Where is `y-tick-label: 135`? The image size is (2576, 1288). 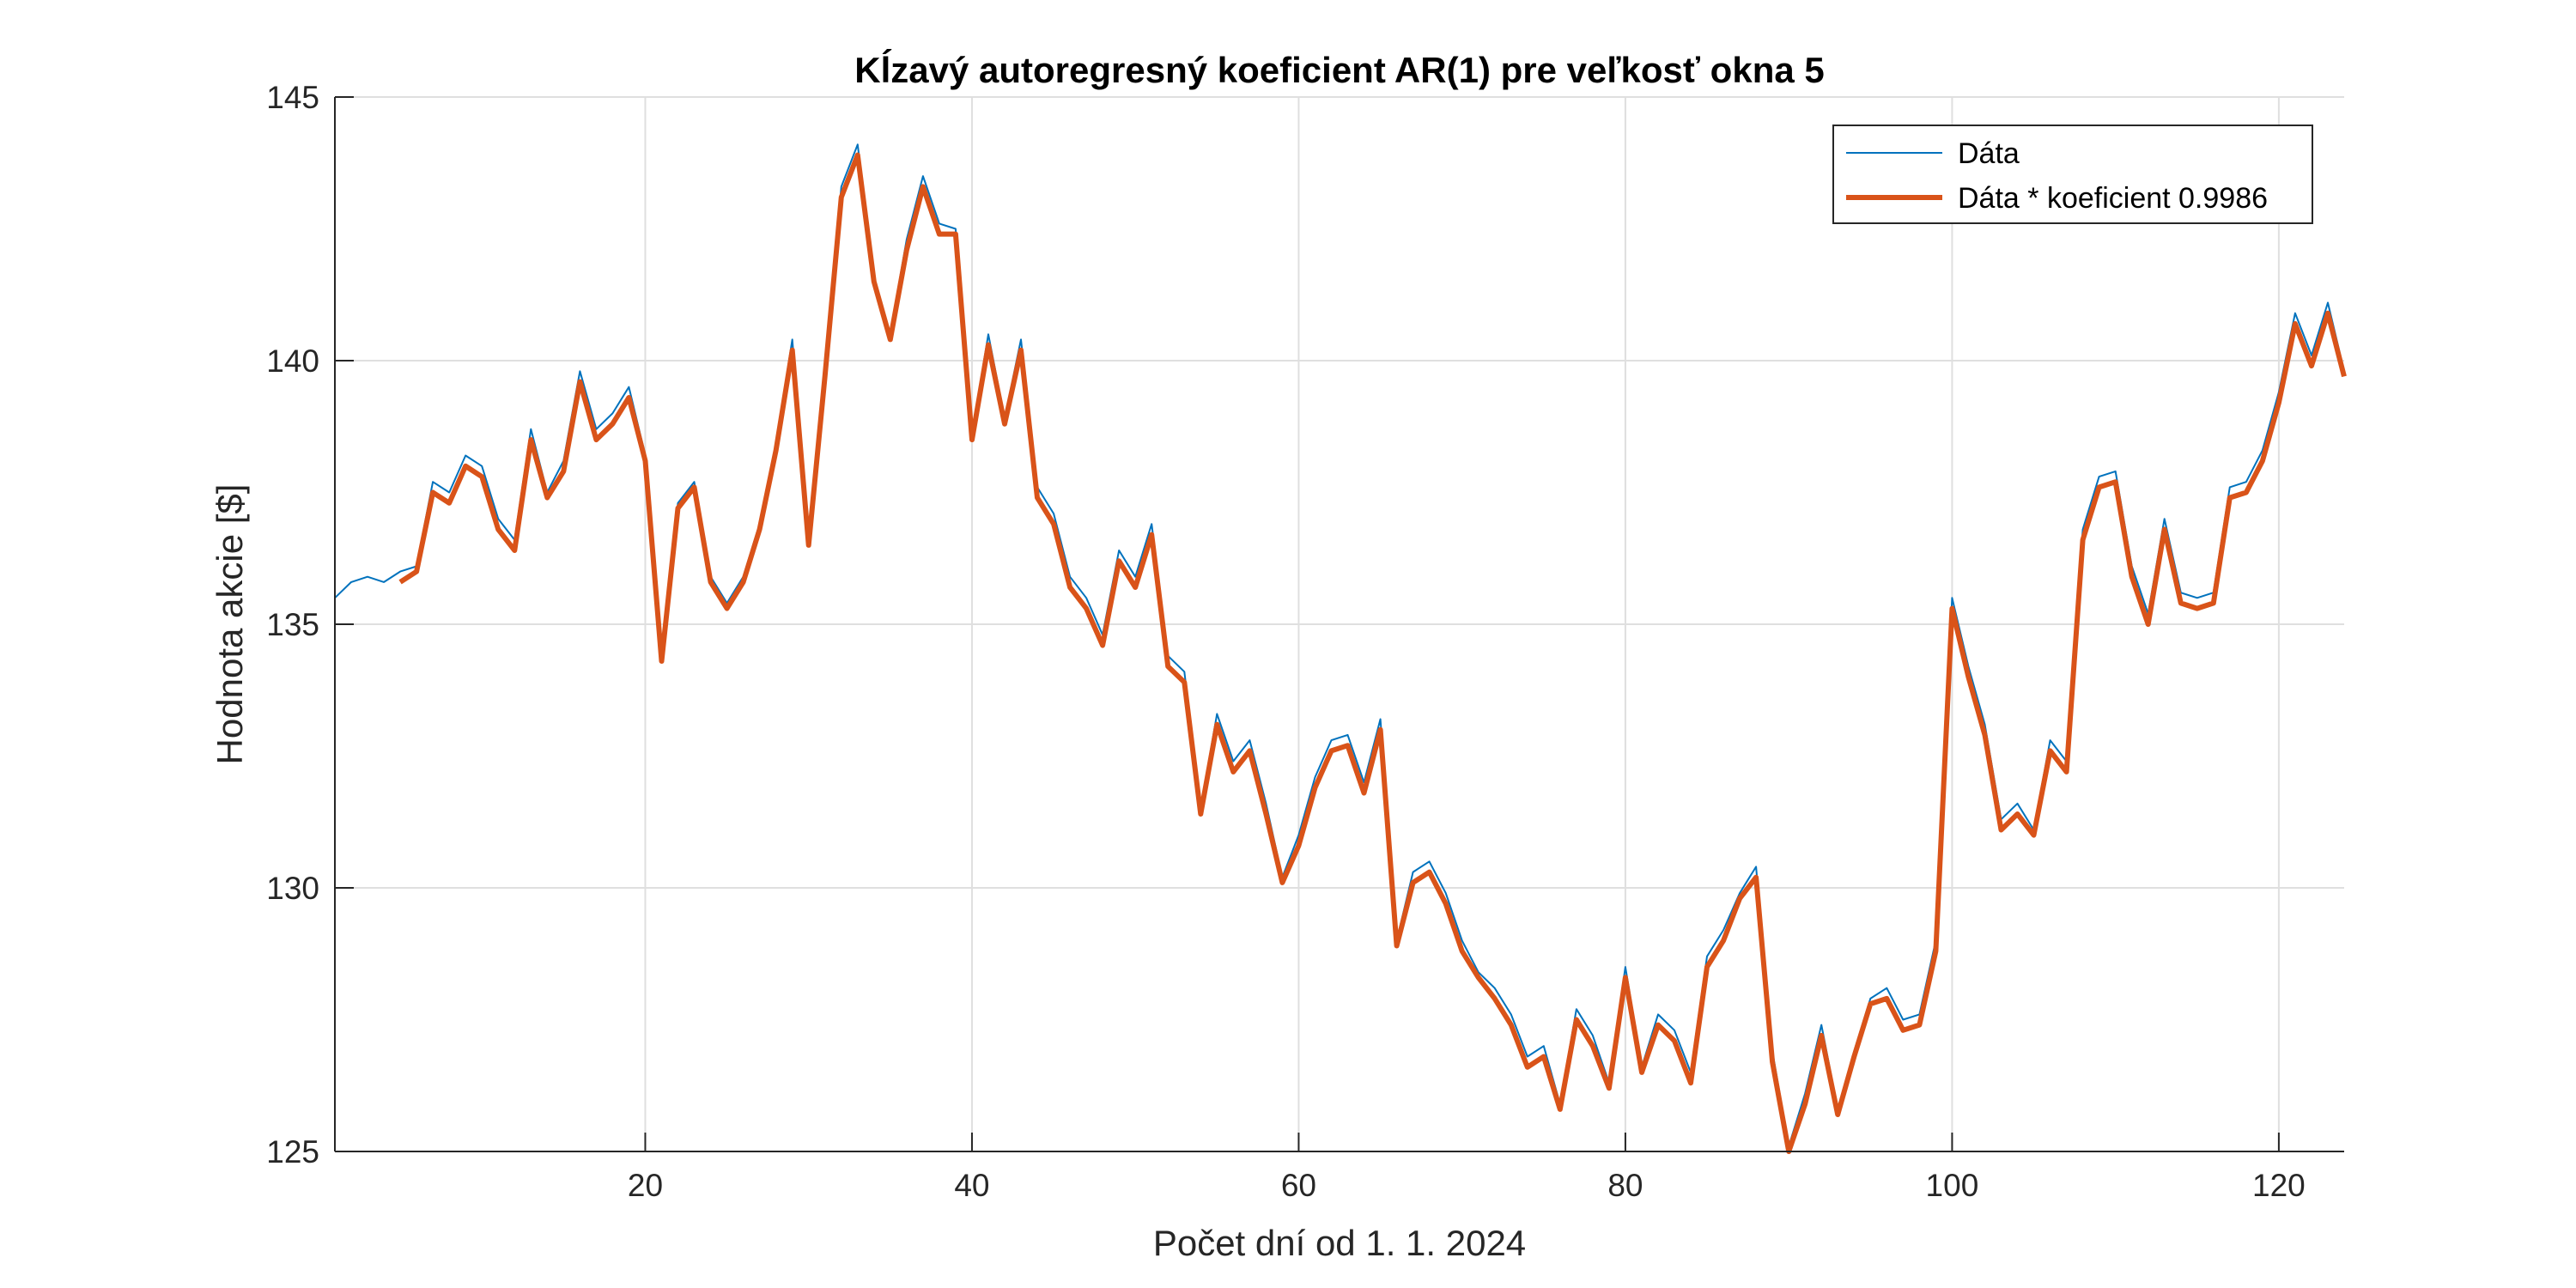
y-tick-label: 135 is located at coordinates (292, 625).